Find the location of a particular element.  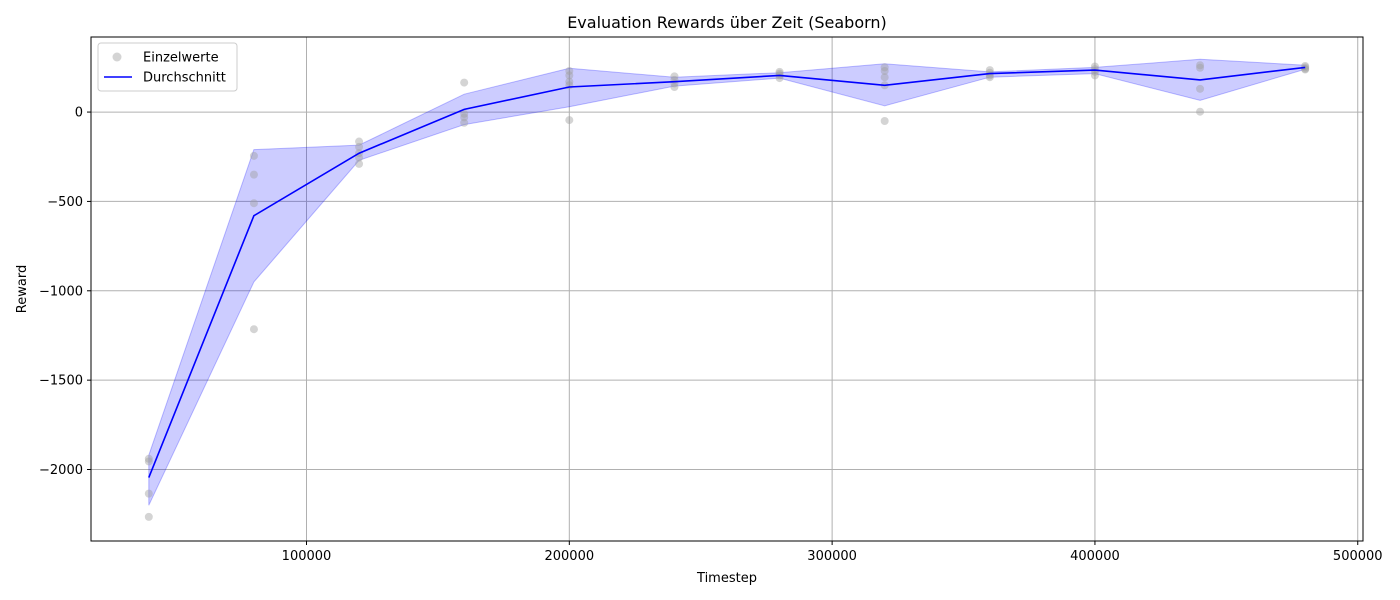

x-tick-label: 200000 is located at coordinates (569, 556).